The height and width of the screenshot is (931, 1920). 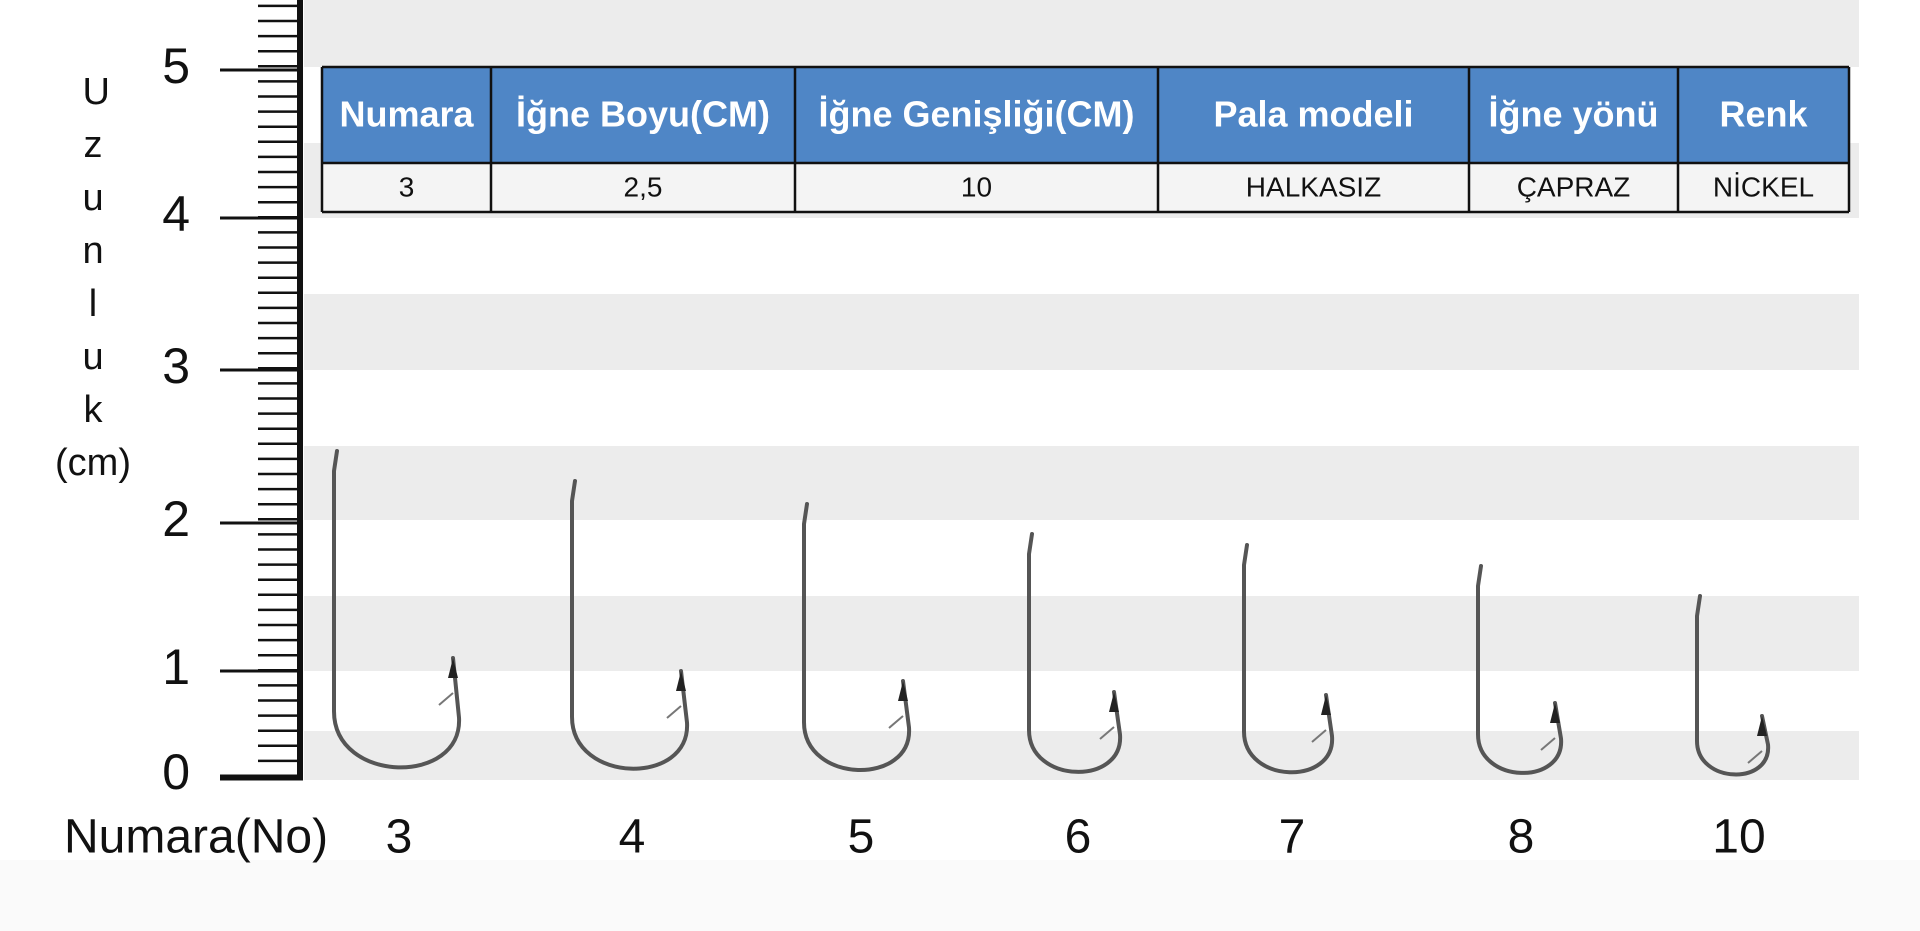 What do you see at coordinates (232, 400) in the screenshot?
I see `ruler: 5 4 3 2 1 0` at bounding box center [232, 400].